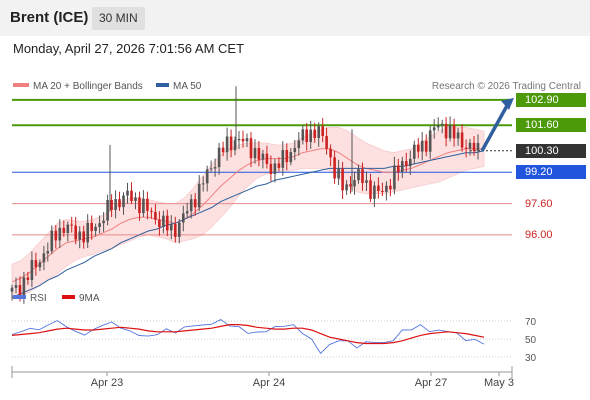  What do you see at coordinates (118, 18) in the screenshot?
I see `interval-badge: 30 MIN` at bounding box center [118, 18].